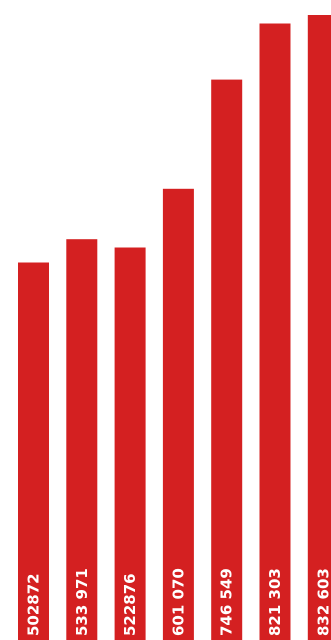 This screenshot has width=331, height=640. Describe the element at coordinates (275, 602) in the screenshot. I see `bar-value-label-6: 821 303` at that location.